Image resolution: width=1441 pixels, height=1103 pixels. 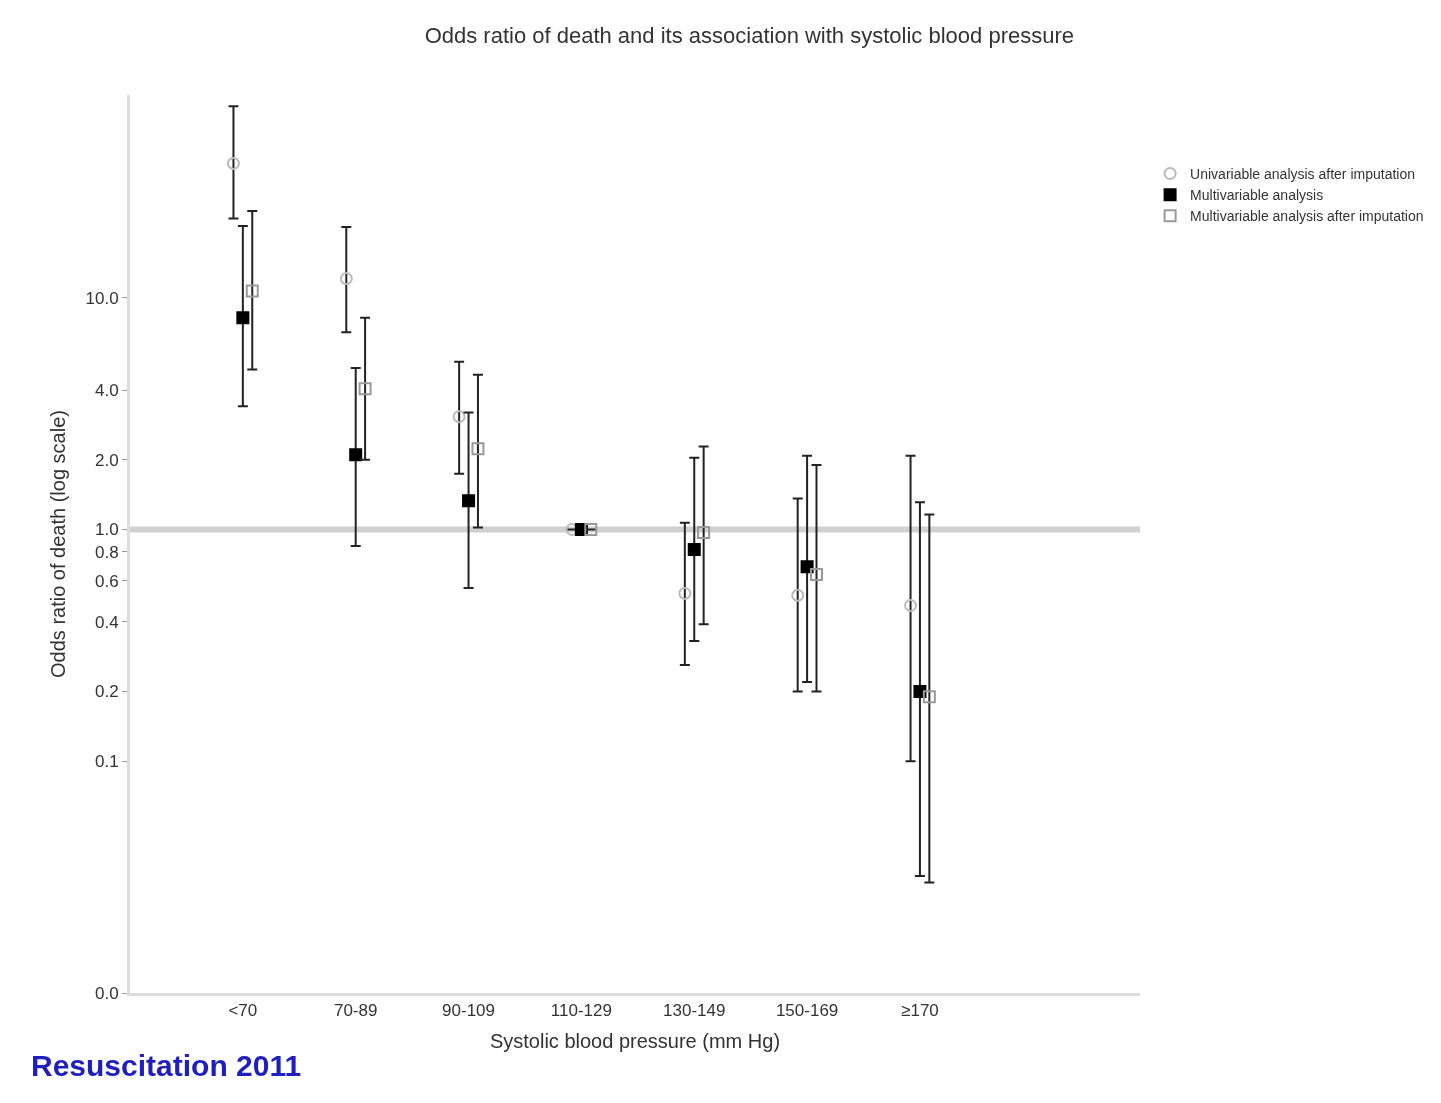 What do you see at coordinates (106, 460) in the screenshot?
I see `y-tick-label: 2.0` at bounding box center [106, 460].